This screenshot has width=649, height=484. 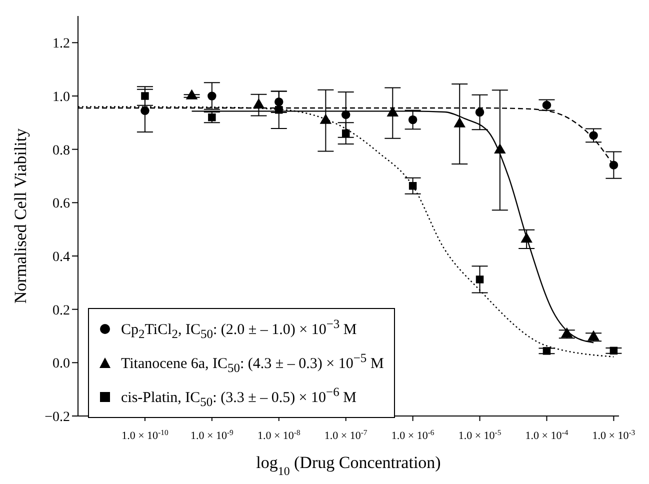 I want to click on y-tick-label: 1.2, so click(x=61, y=44).